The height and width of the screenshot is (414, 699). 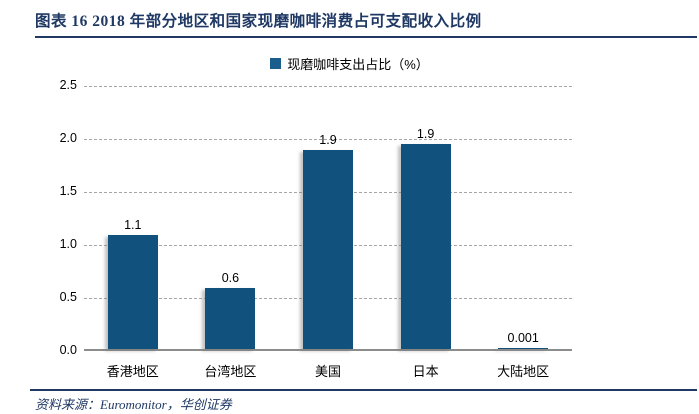 What do you see at coordinates (328, 249) in the screenshot?
I see `bar-美国` at bounding box center [328, 249].